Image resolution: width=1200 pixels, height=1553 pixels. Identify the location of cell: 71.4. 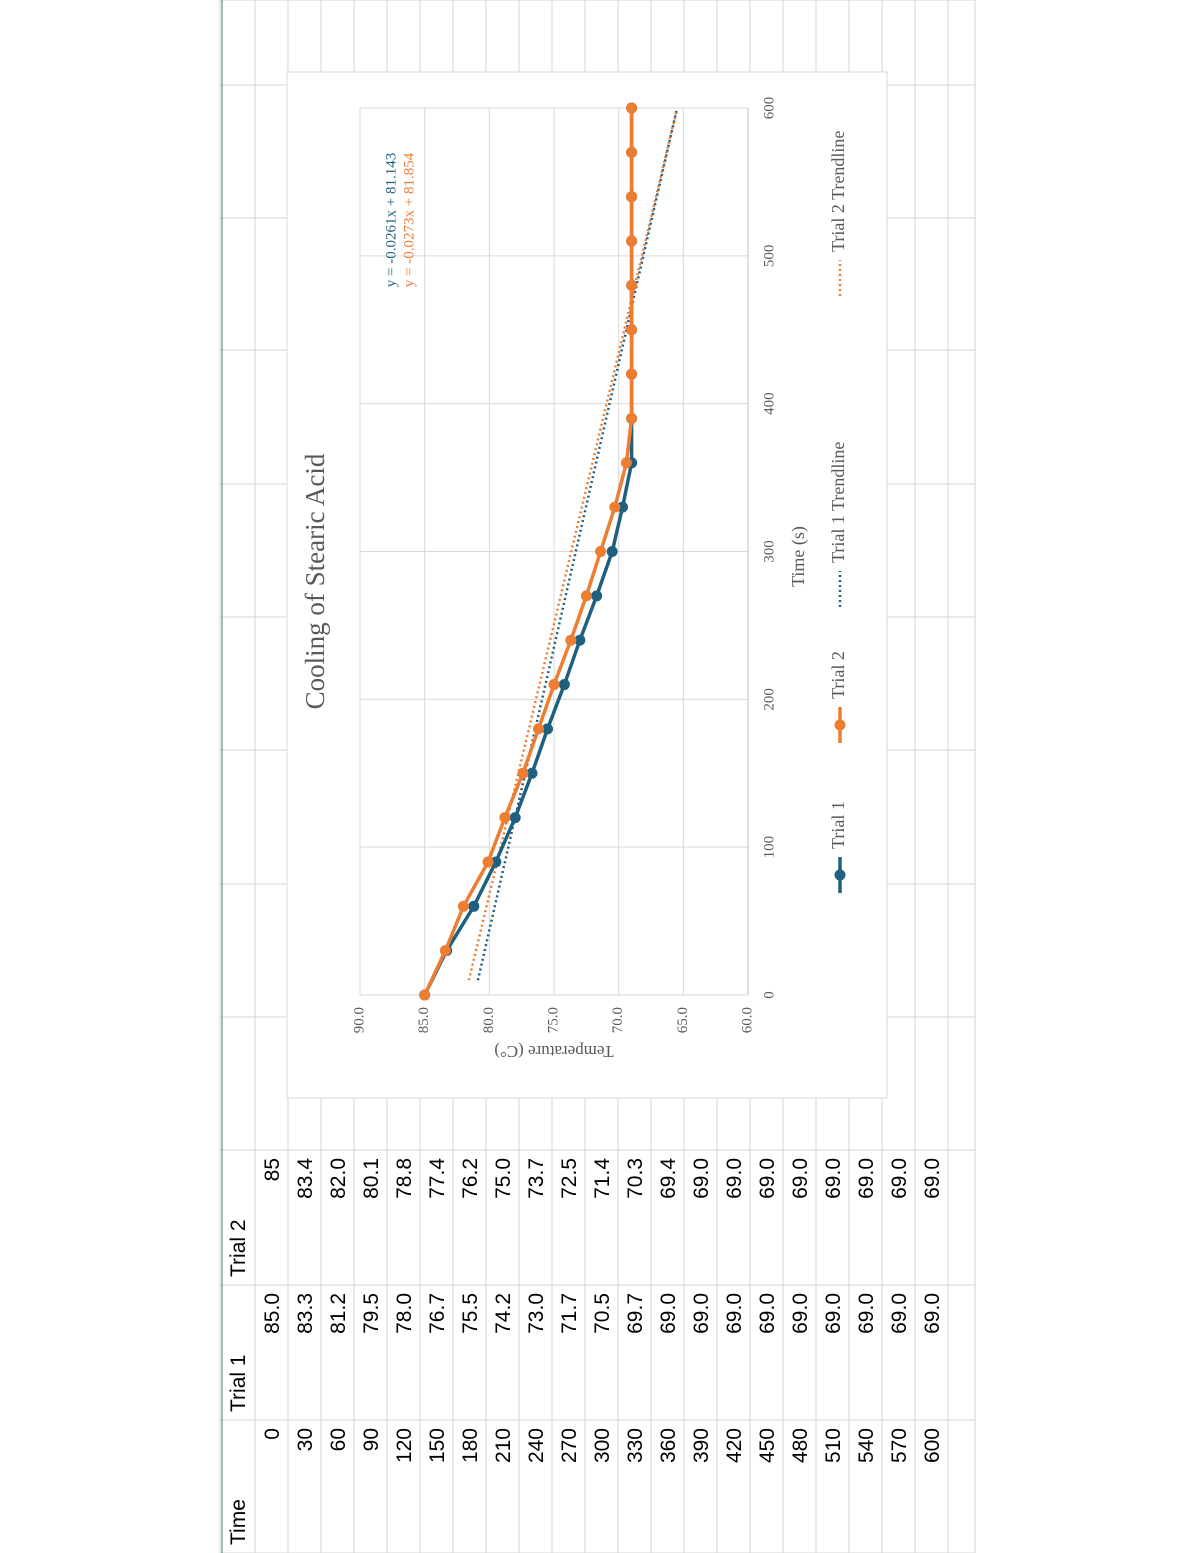
(602, 1178).